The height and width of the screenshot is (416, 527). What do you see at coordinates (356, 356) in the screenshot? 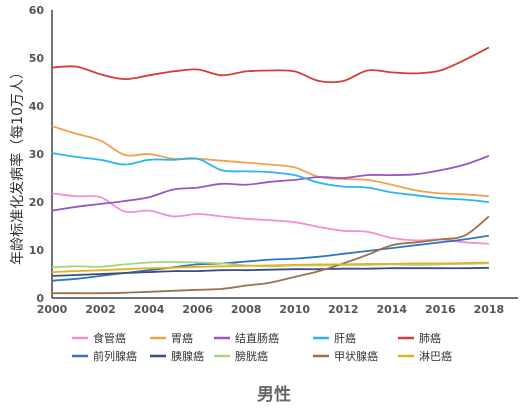
I see `legend-label-8: 甲状腺癌` at bounding box center [356, 356].